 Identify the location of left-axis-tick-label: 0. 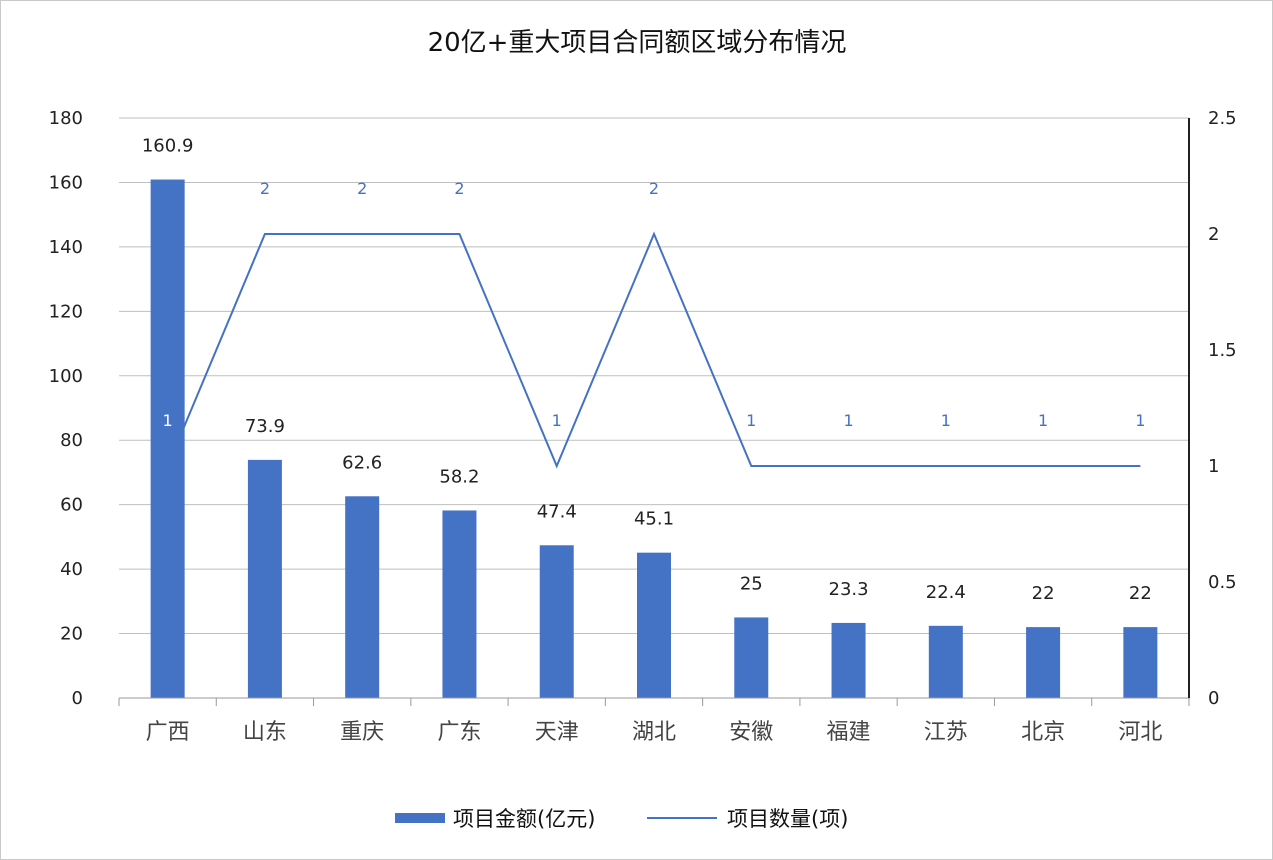
(77, 698).